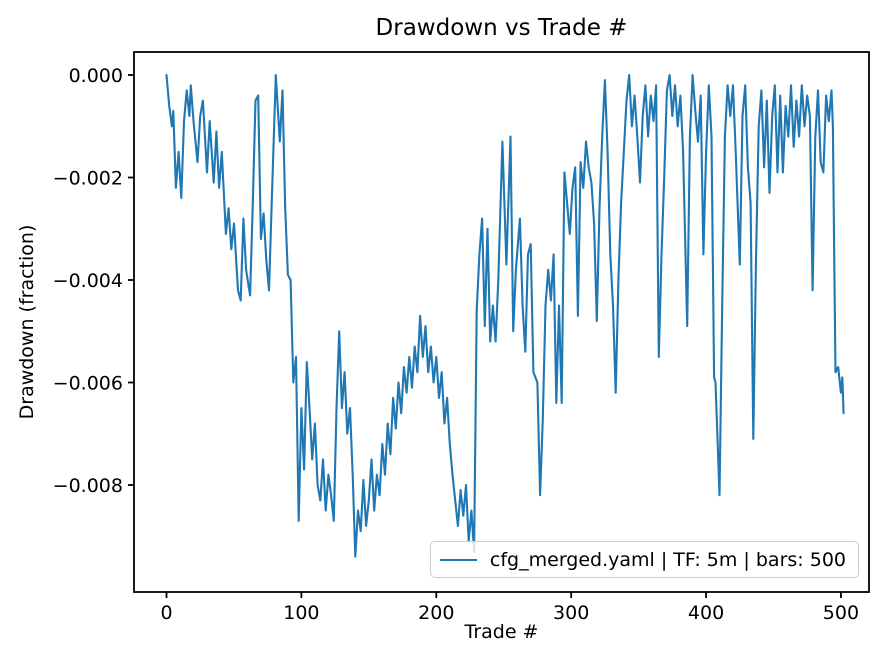  I want to click on y-axis-label: Drawdown (fraction), so click(27, 322).